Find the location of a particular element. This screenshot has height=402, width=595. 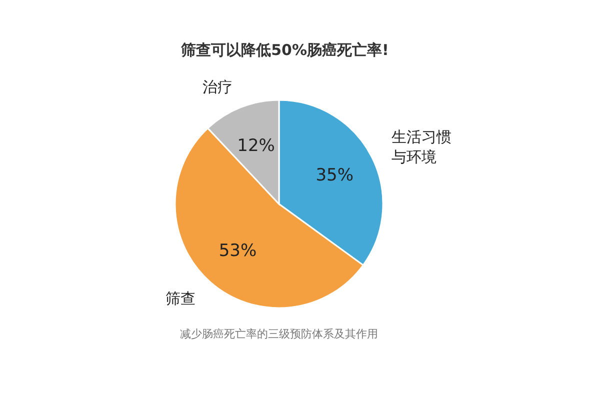

data-label: 53% is located at coordinates (237, 250).